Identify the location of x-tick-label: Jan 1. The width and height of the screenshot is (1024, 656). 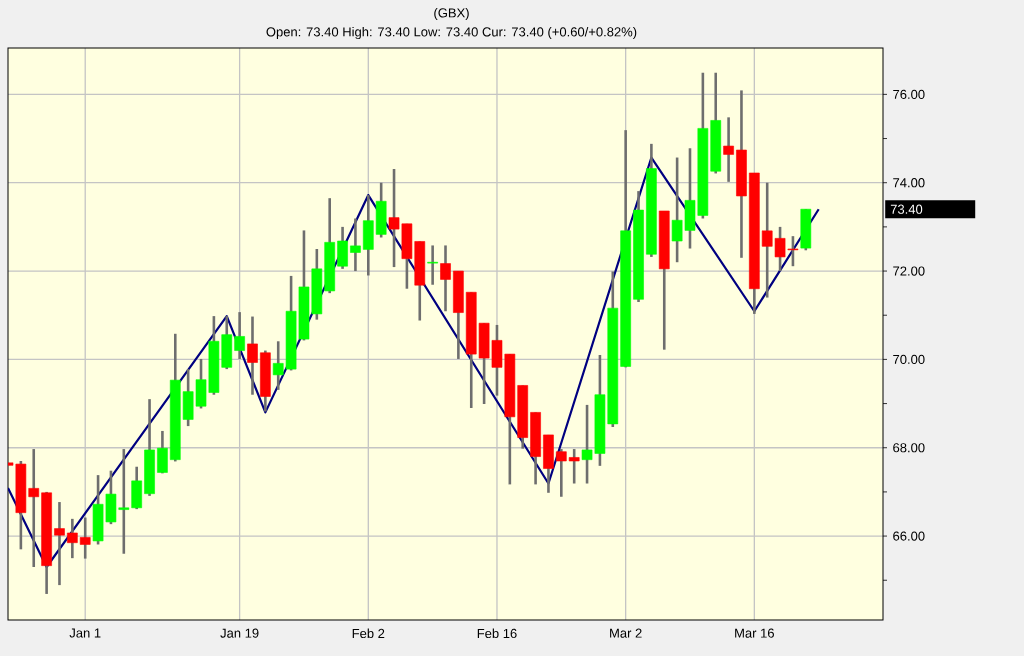
(85, 633).